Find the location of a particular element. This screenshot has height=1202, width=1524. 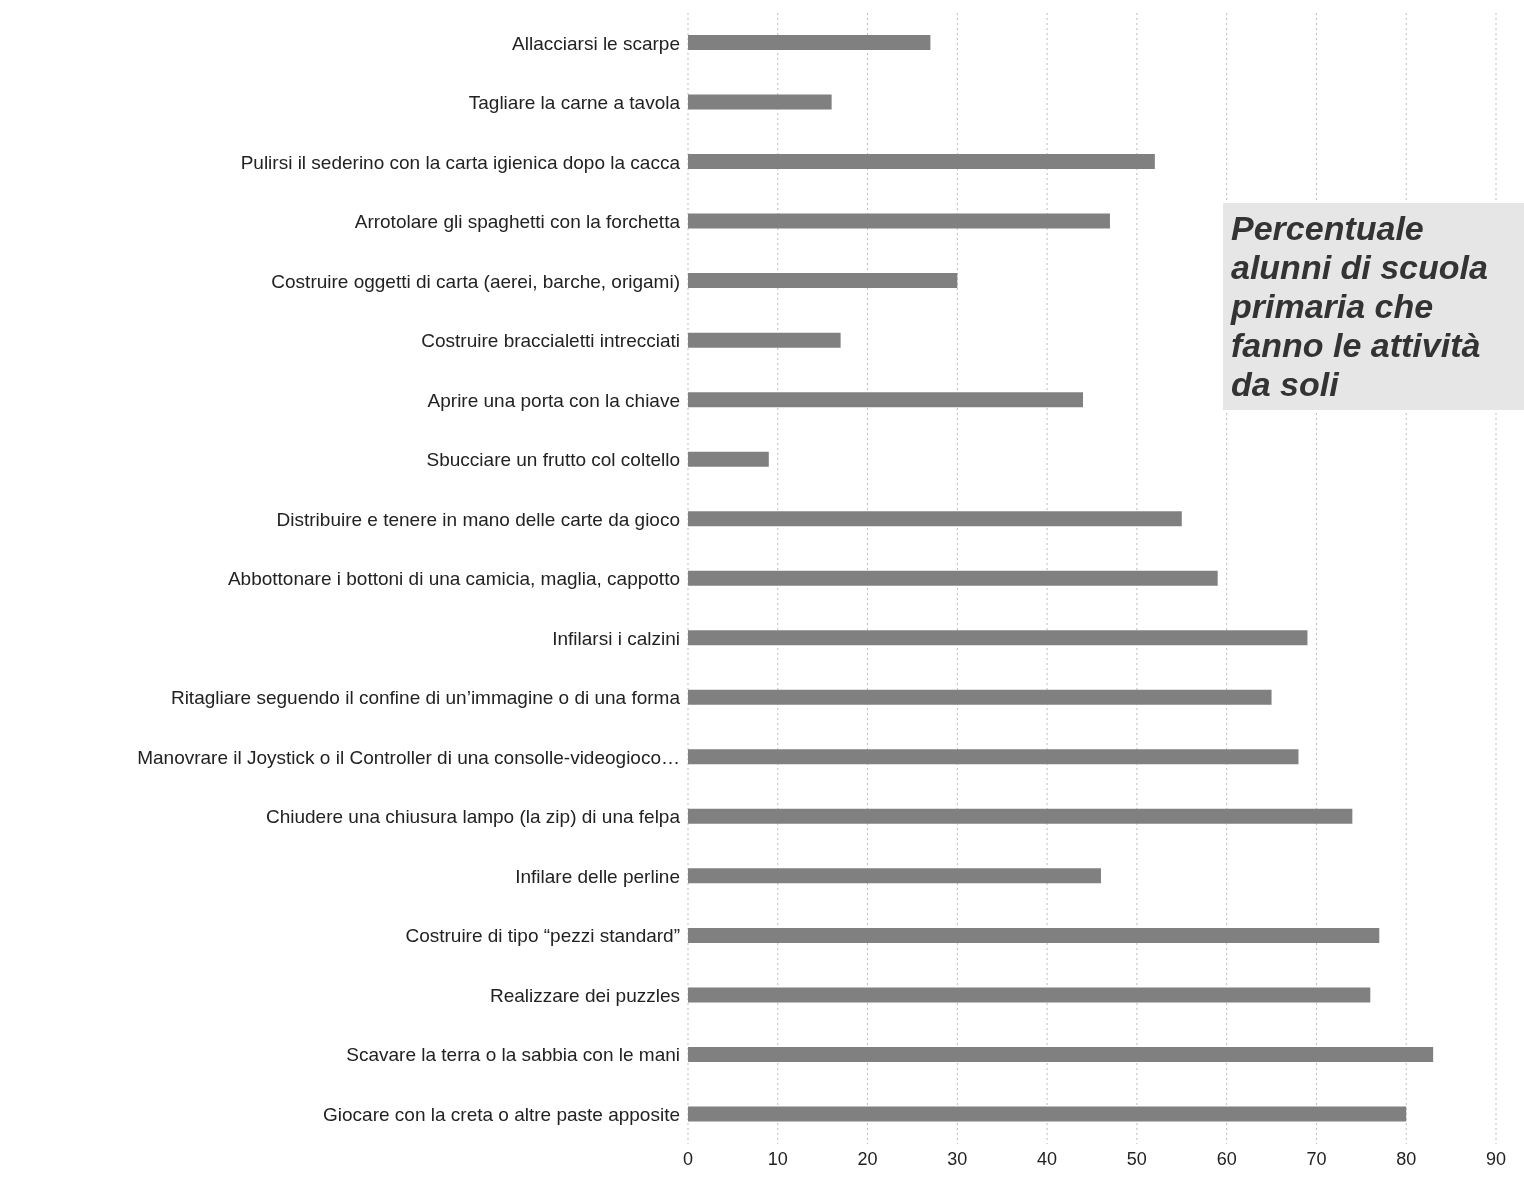

x-tick-label: 40 is located at coordinates (1047, 1158).